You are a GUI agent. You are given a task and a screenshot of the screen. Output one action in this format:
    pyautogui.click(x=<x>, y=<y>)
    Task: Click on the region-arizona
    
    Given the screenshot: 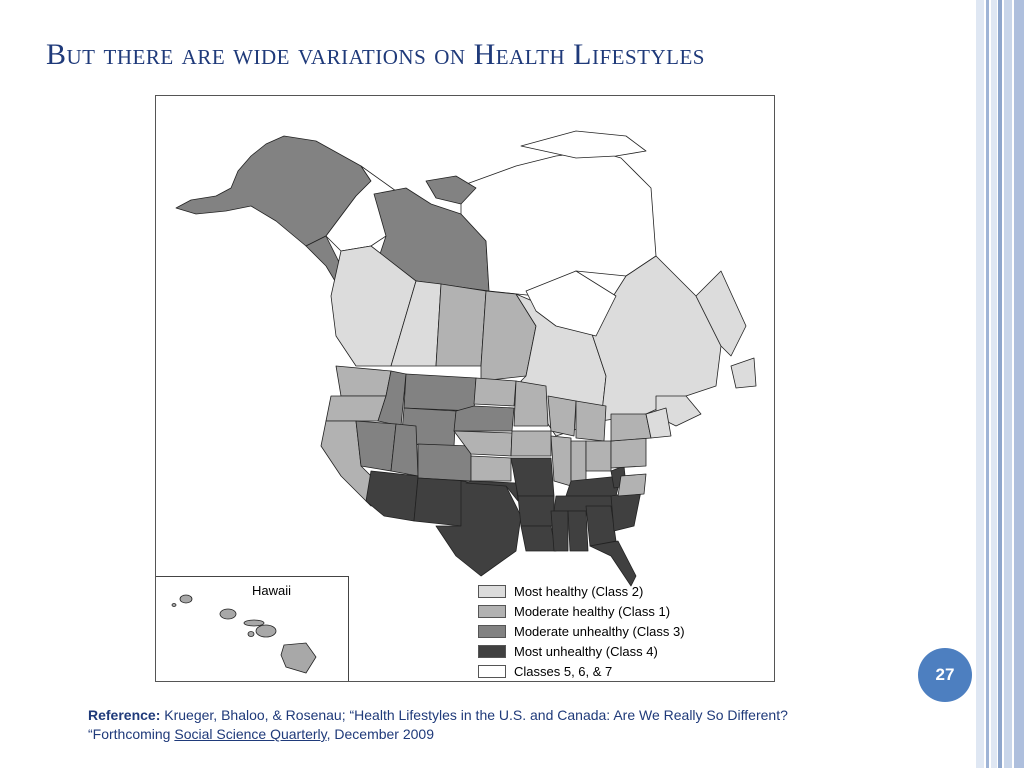 What is the action you would take?
    pyautogui.click(x=392, y=496)
    